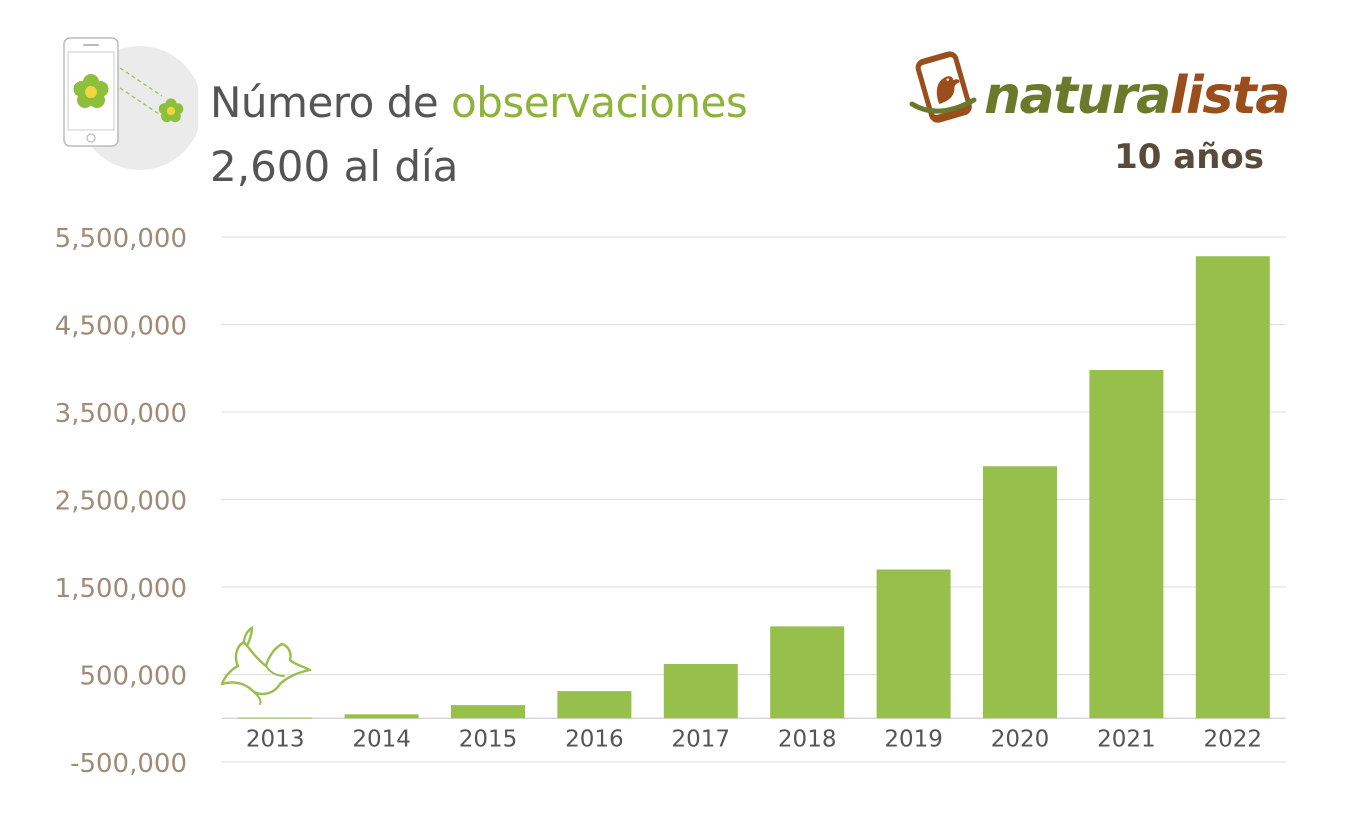 The width and height of the screenshot is (1362, 834). What do you see at coordinates (275, 718) in the screenshot?
I see `bar-2013` at bounding box center [275, 718].